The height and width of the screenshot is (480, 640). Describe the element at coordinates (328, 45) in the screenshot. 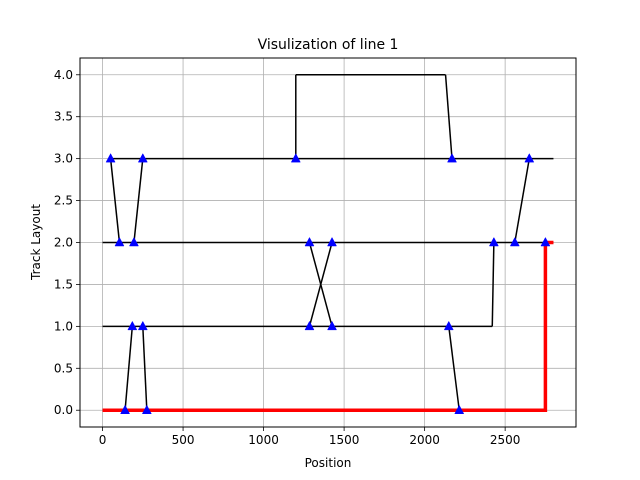

I see `chart-title: Visulization of line 1` at that location.